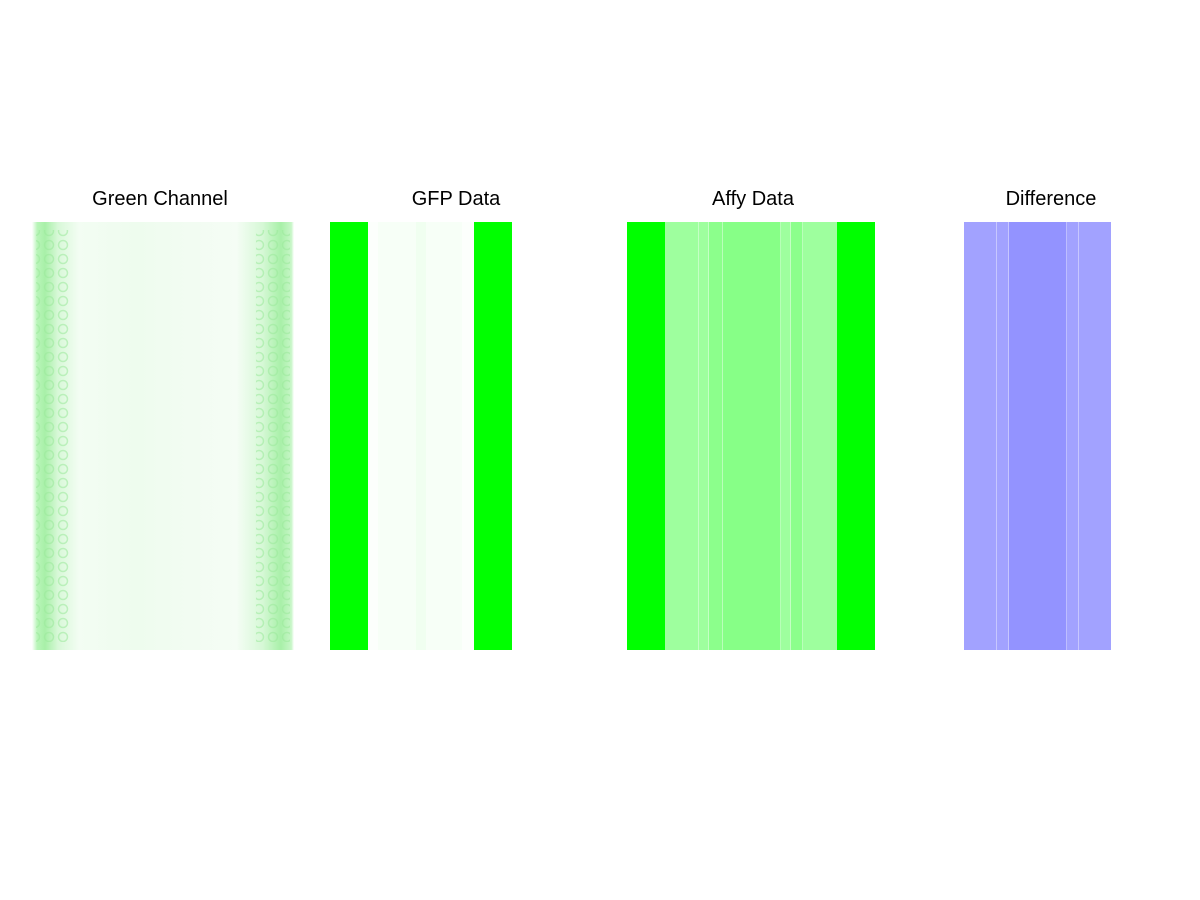  I want to click on green-channel-image, so click(163, 436).